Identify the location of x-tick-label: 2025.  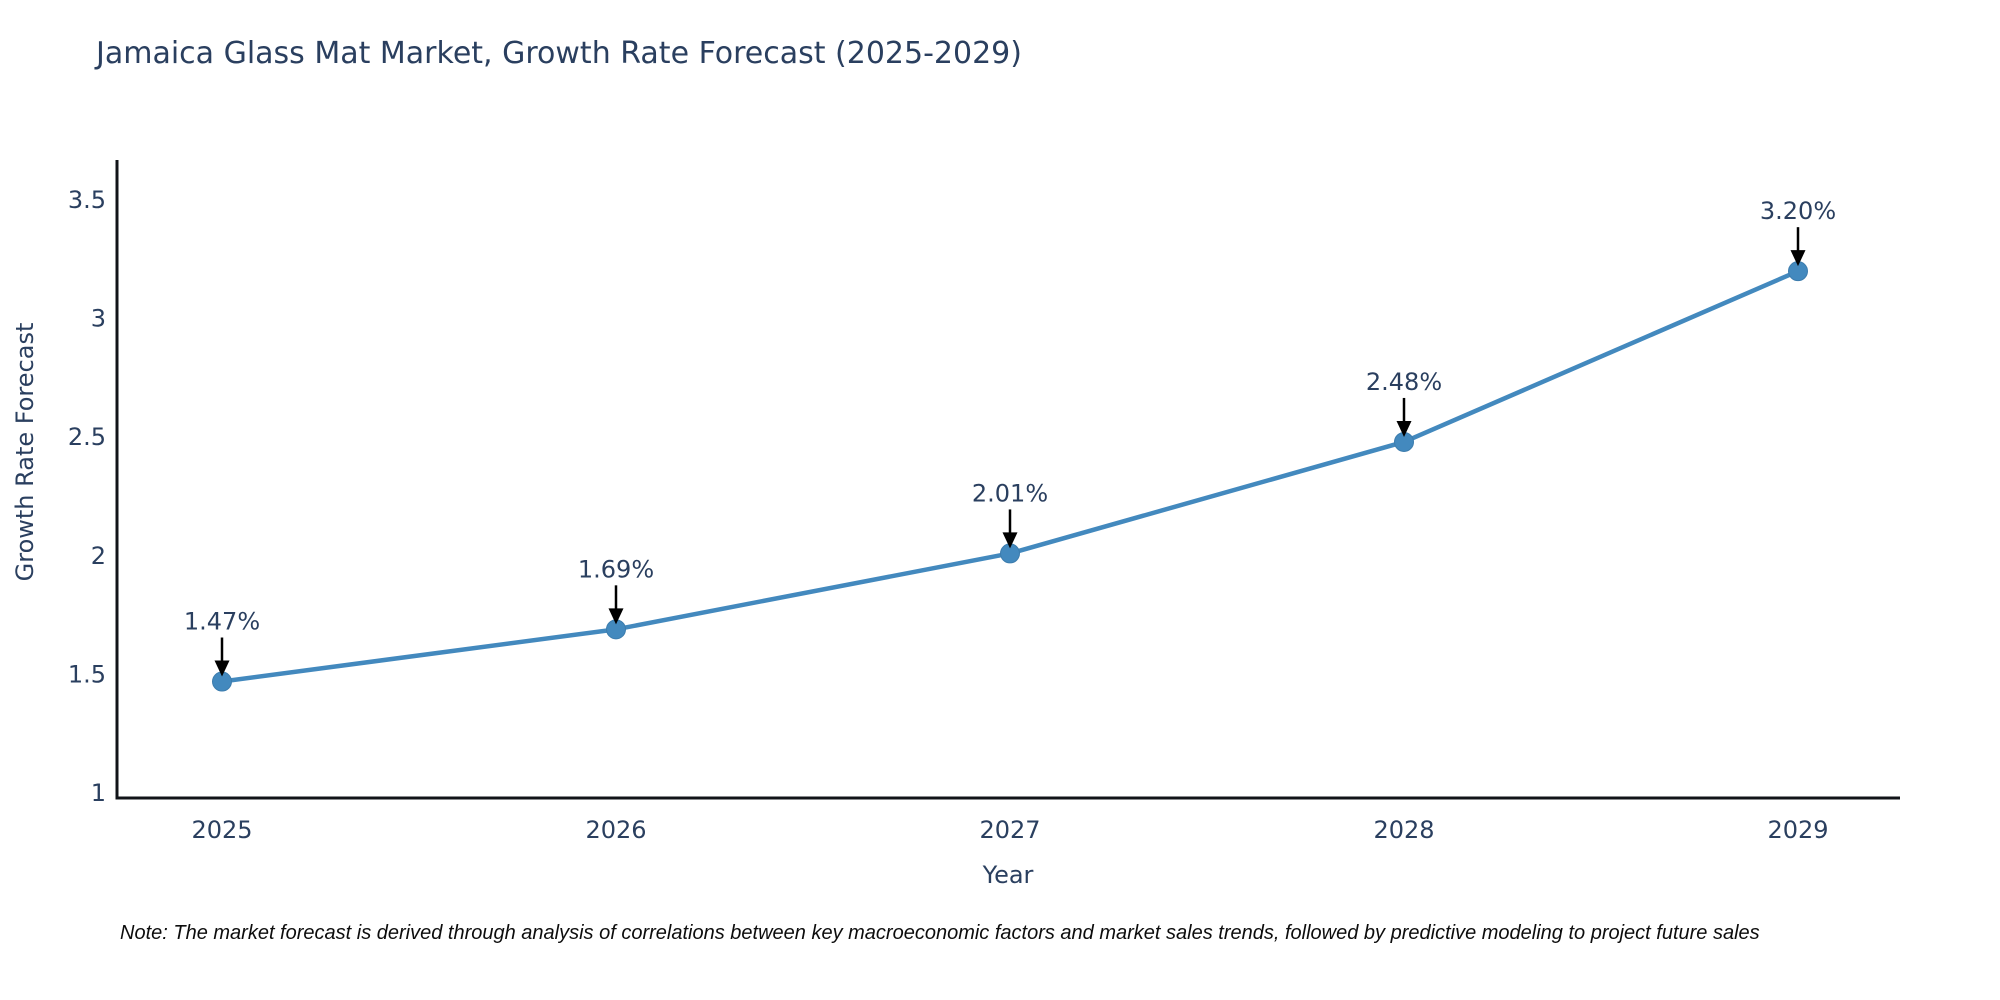
(221, 830).